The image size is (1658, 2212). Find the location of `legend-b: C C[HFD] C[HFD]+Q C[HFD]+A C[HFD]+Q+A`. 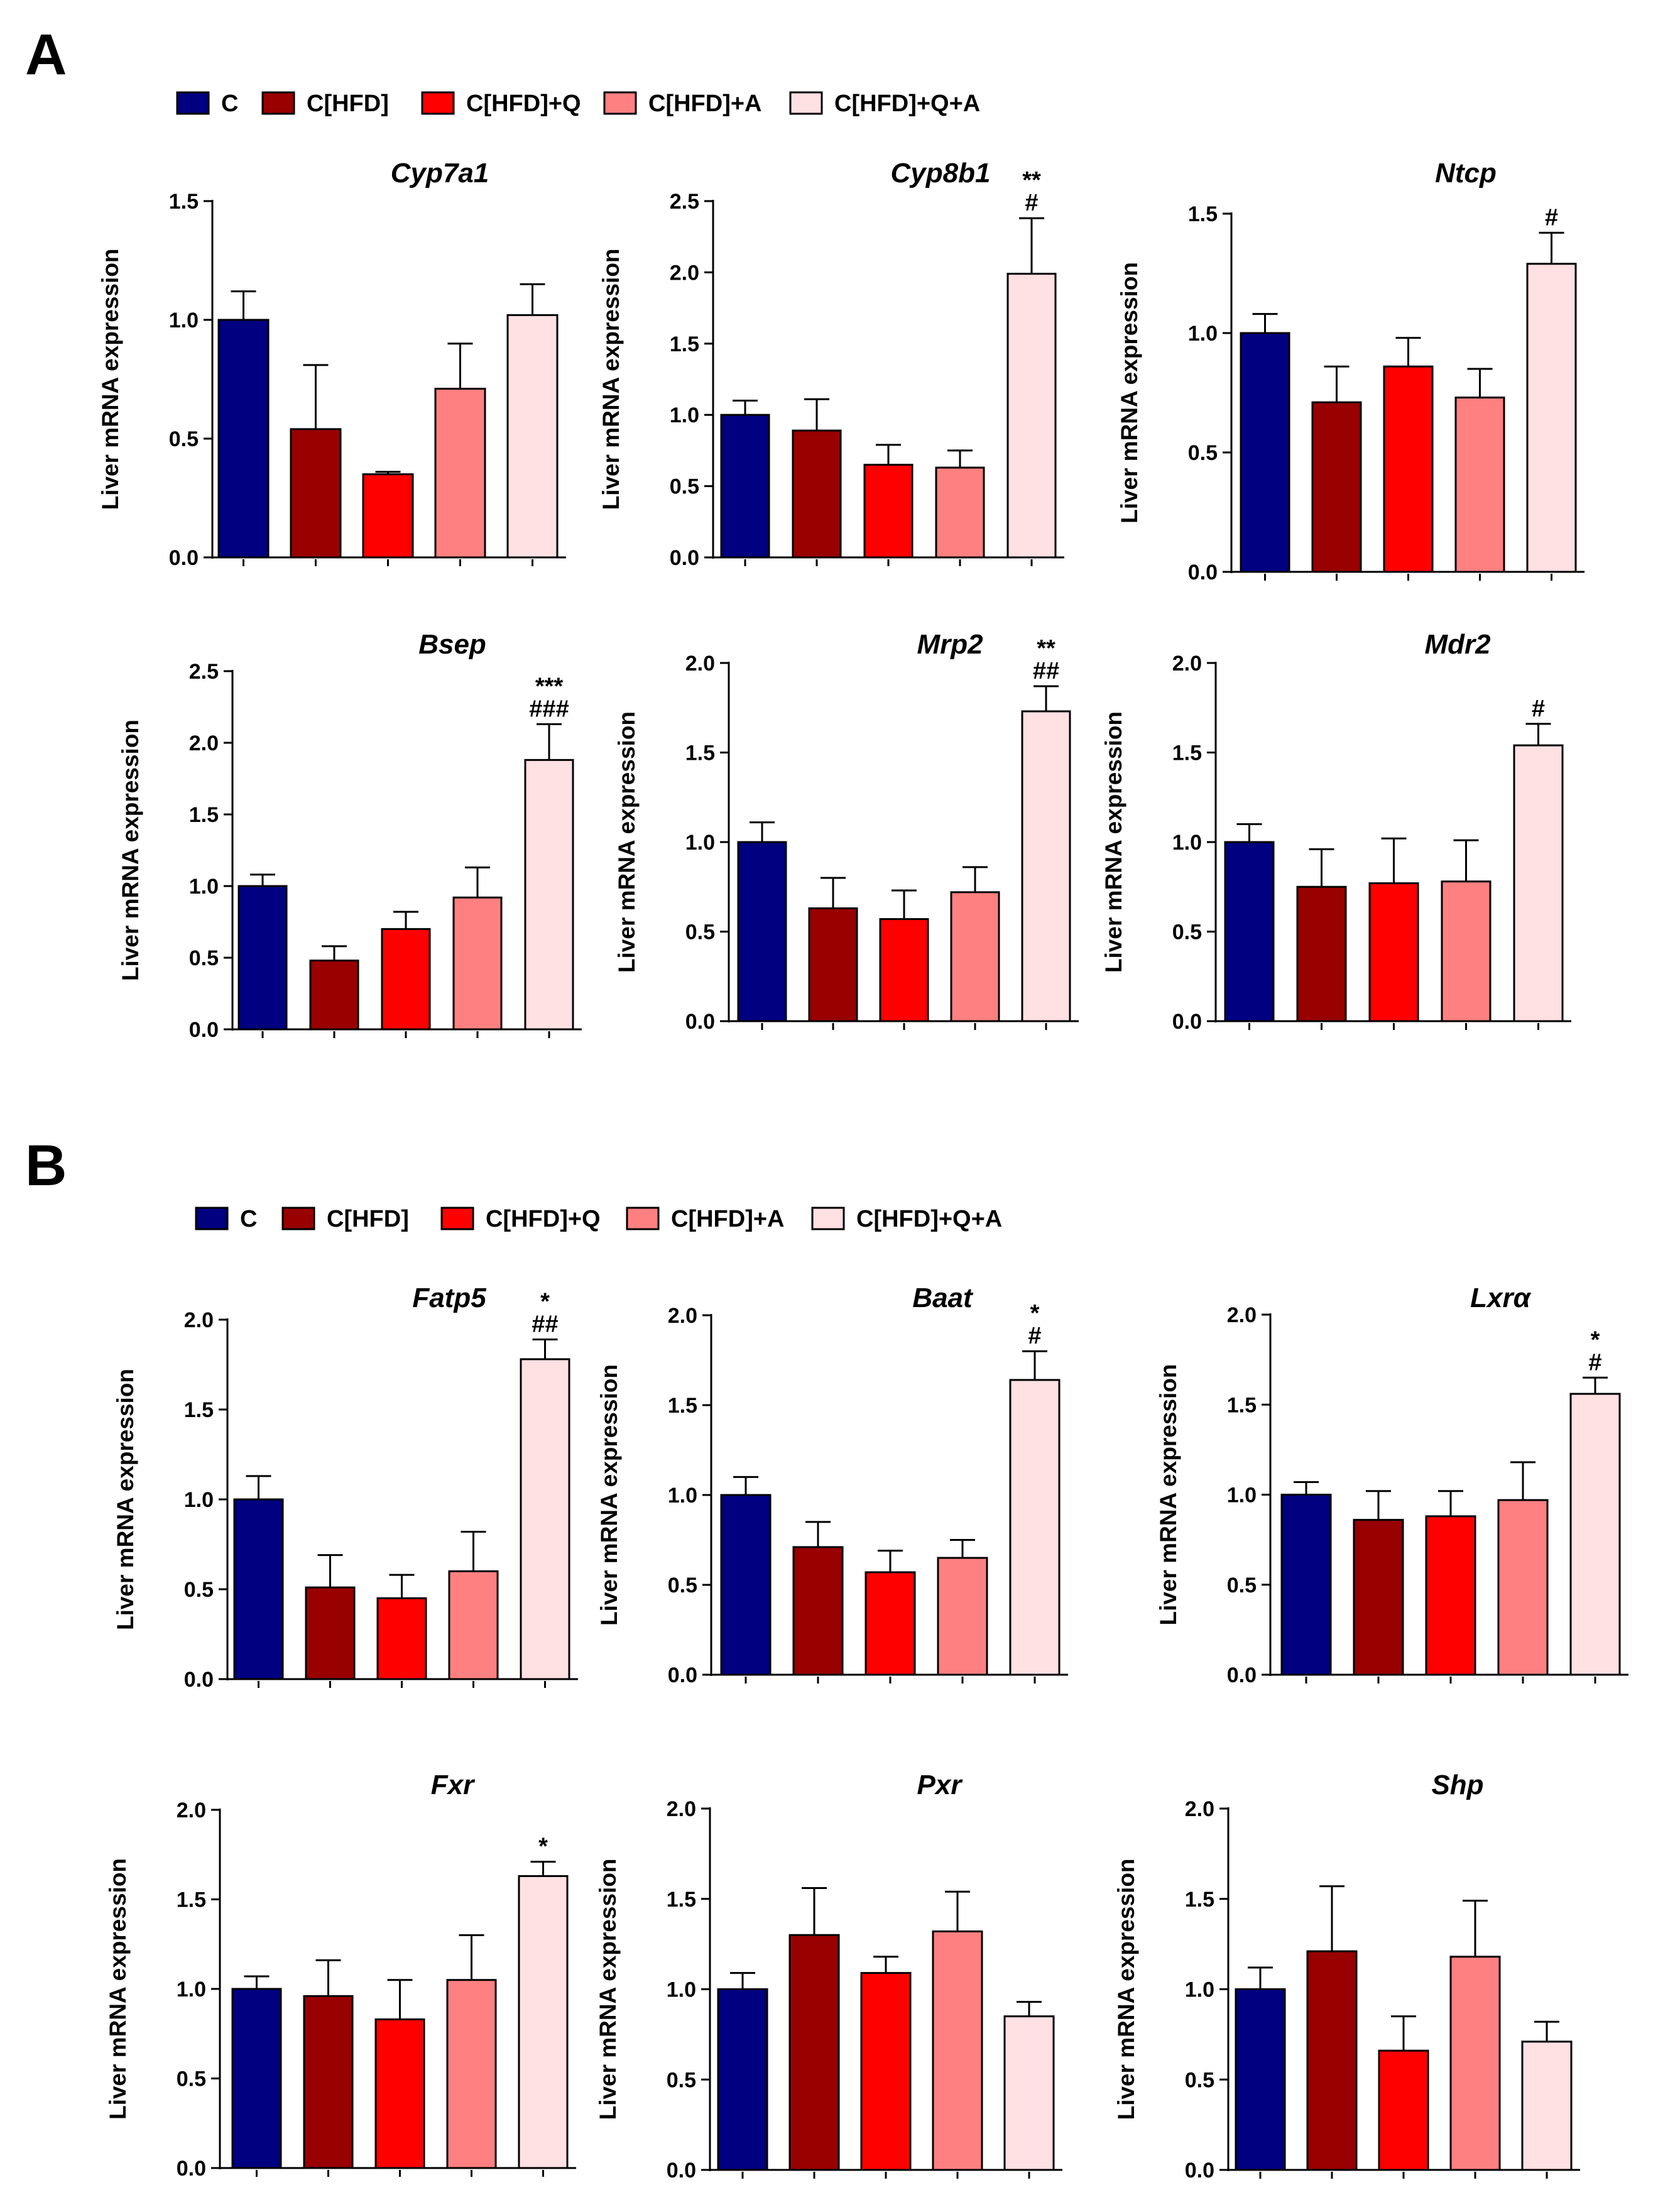

legend-b: C C[HFD] C[HFD]+Q C[HFD]+A C[HFD]+Q+A is located at coordinates (598, 1219).